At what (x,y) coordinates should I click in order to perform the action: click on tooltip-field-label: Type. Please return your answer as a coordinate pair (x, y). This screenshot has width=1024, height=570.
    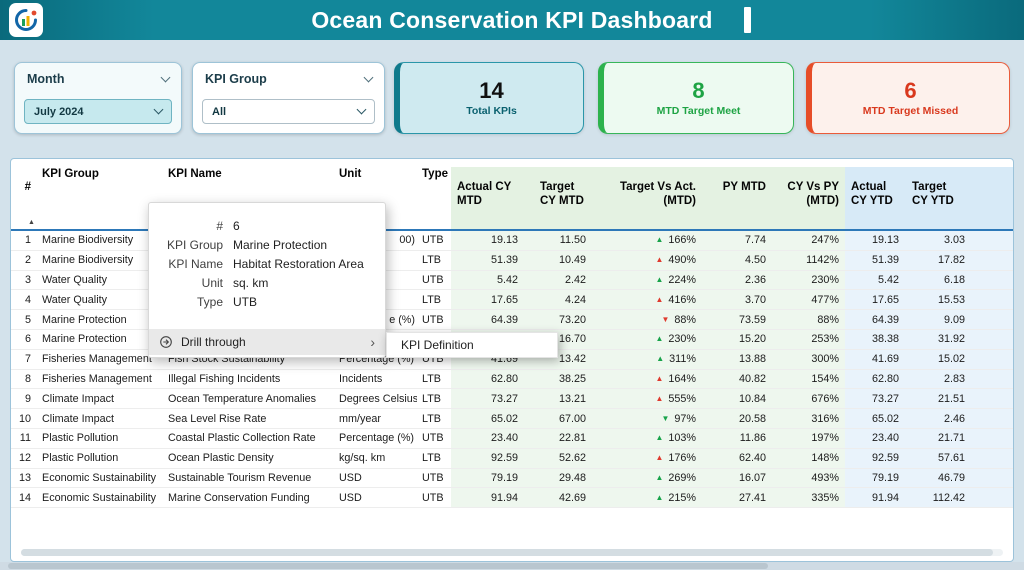
    Looking at the image, I should click on (209, 301).